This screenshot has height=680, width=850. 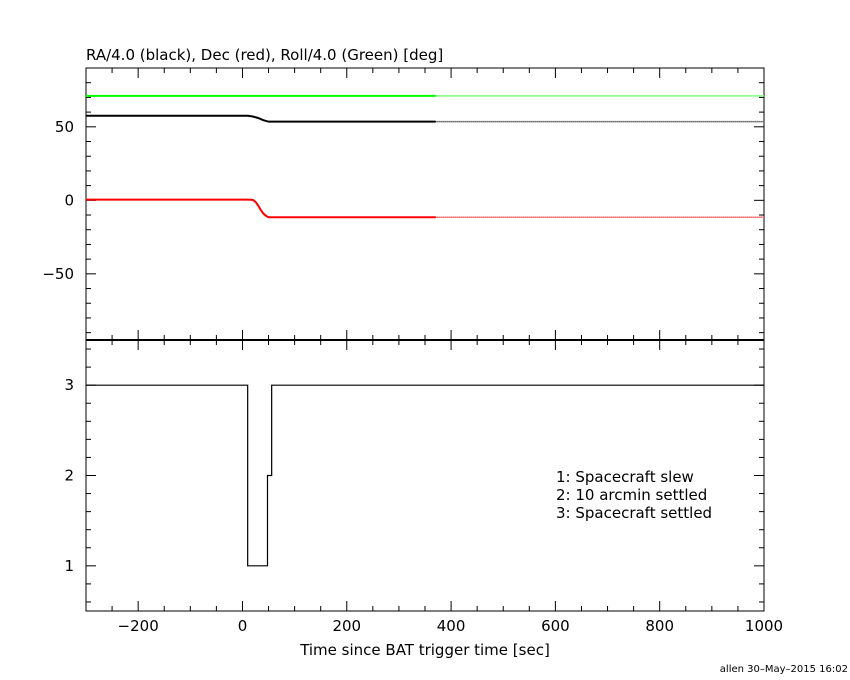 I want to click on x-axis-label: Time since BAT trigger time [sec], so click(x=424, y=650).